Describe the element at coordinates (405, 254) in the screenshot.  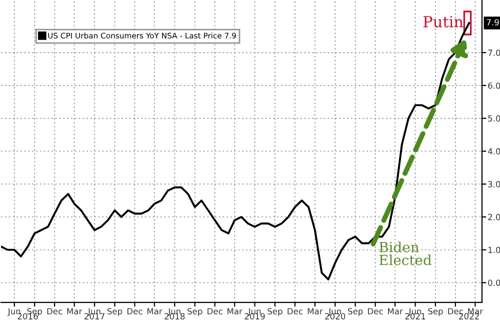
I see `annotation: Biden Elected` at that location.